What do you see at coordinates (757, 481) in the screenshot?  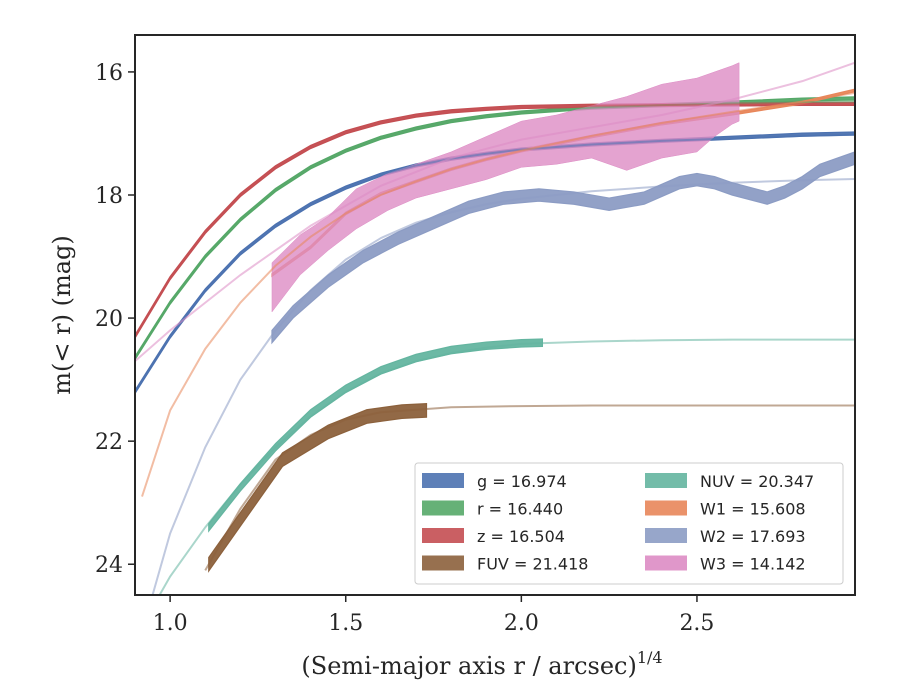 I see `legend-label-nuv: NUV = 20.347` at bounding box center [757, 481].